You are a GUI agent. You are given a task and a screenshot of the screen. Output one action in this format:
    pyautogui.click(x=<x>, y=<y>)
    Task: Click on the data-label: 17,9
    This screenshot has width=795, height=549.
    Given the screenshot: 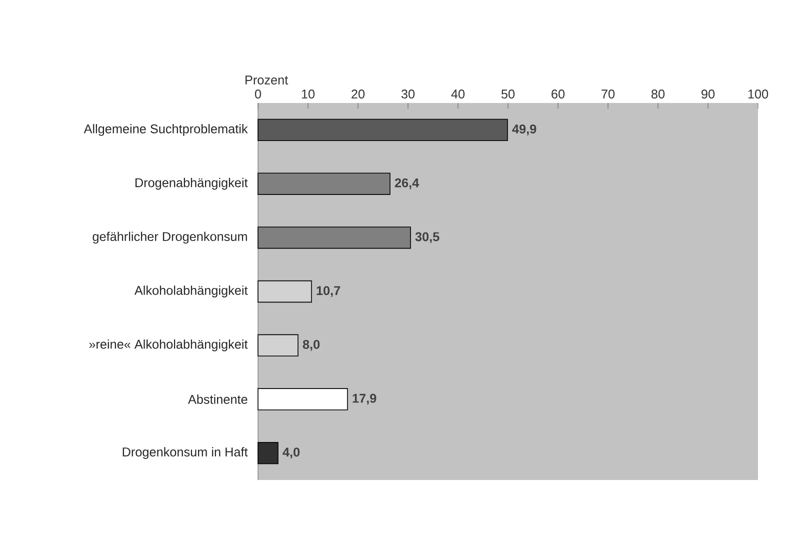 What is the action you would take?
    pyautogui.click(x=364, y=399)
    